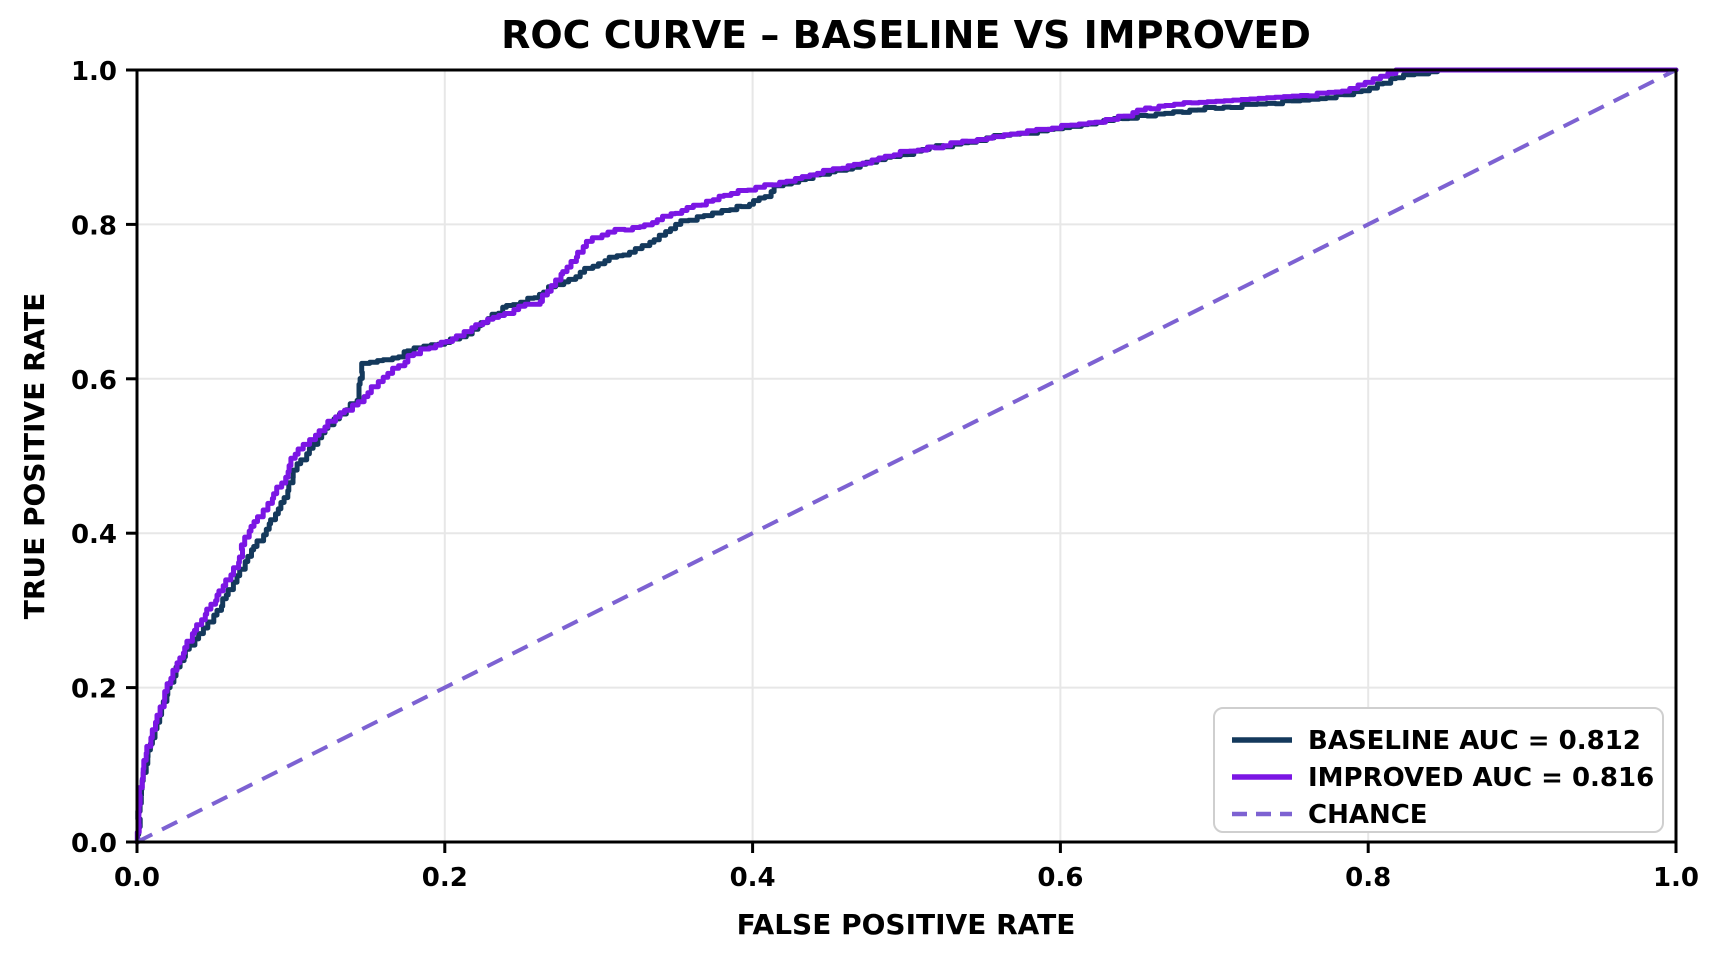  Describe the element at coordinates (753, 878) in the screenshot. I see `x-tick-label: 0.4` at that location.